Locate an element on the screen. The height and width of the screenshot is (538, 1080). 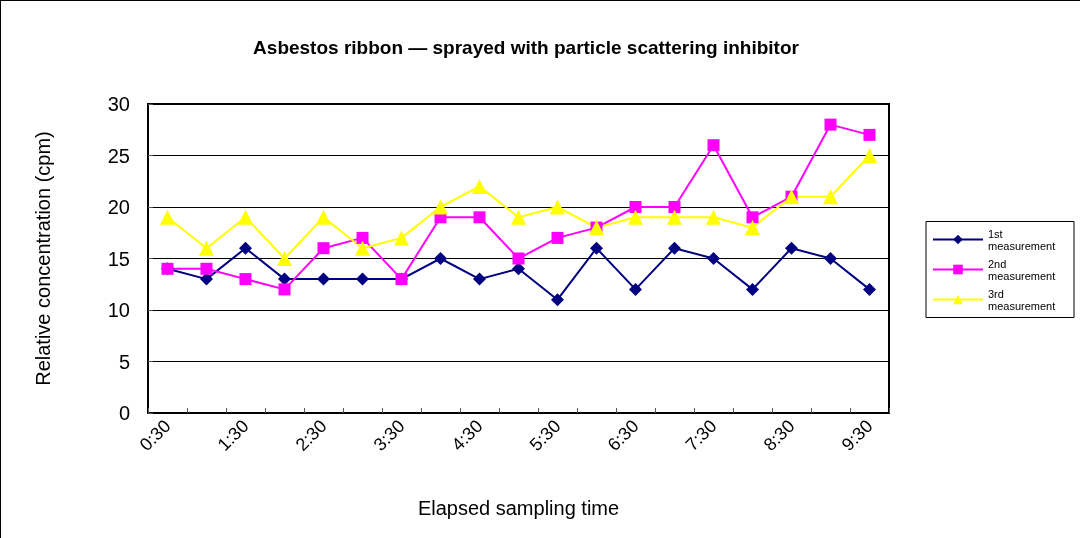
y-tick-label: 0 is located at coordinates (124, 413).